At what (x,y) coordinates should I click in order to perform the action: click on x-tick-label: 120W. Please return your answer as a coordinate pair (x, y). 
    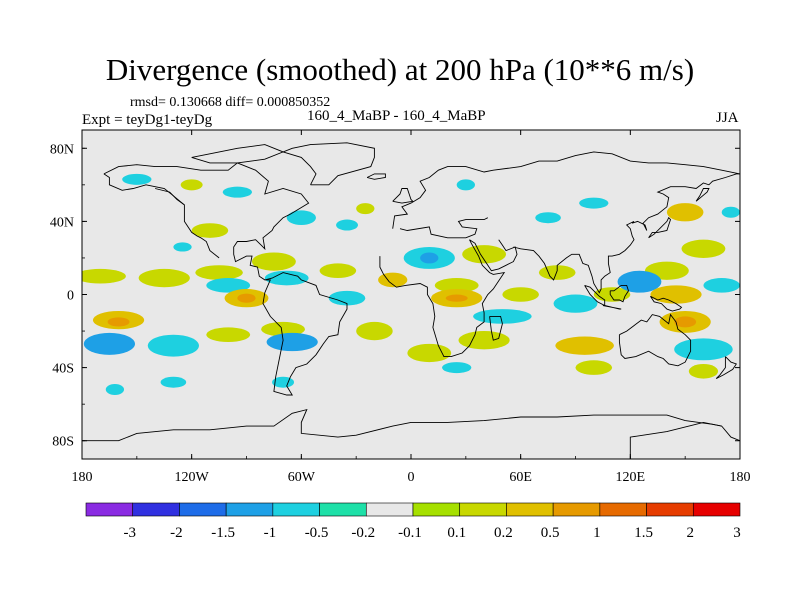
    Looking at the image, I should click on (192, 477).